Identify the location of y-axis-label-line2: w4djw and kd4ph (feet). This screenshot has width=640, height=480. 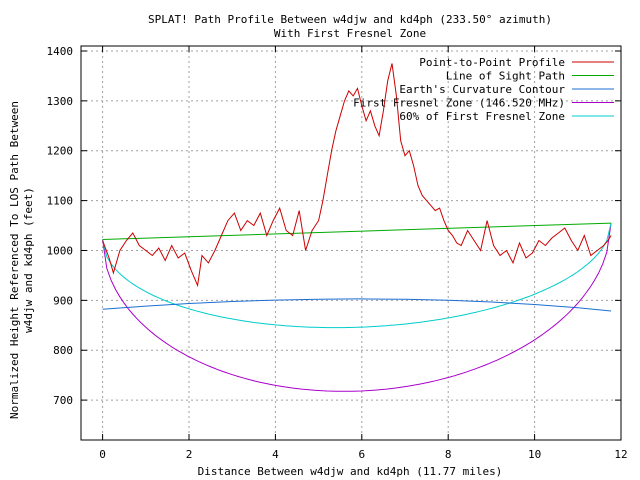
(28, 260).